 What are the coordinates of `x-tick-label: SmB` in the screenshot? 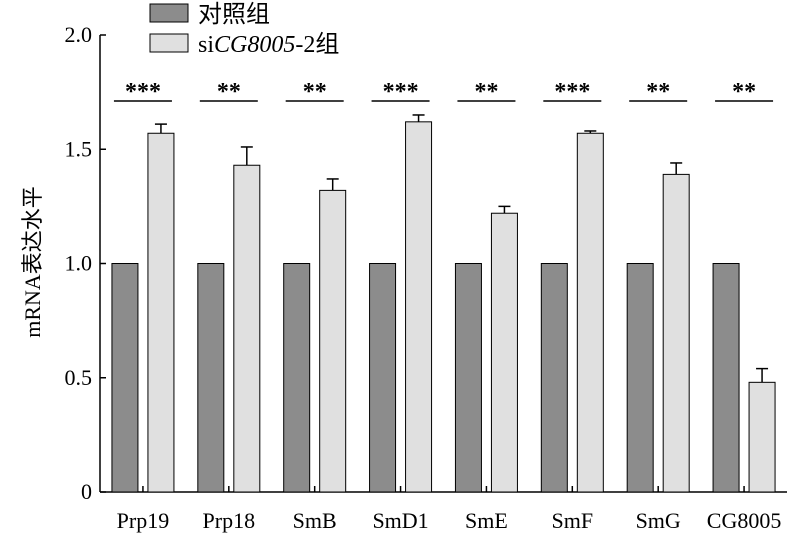 It's located at (315, 520).